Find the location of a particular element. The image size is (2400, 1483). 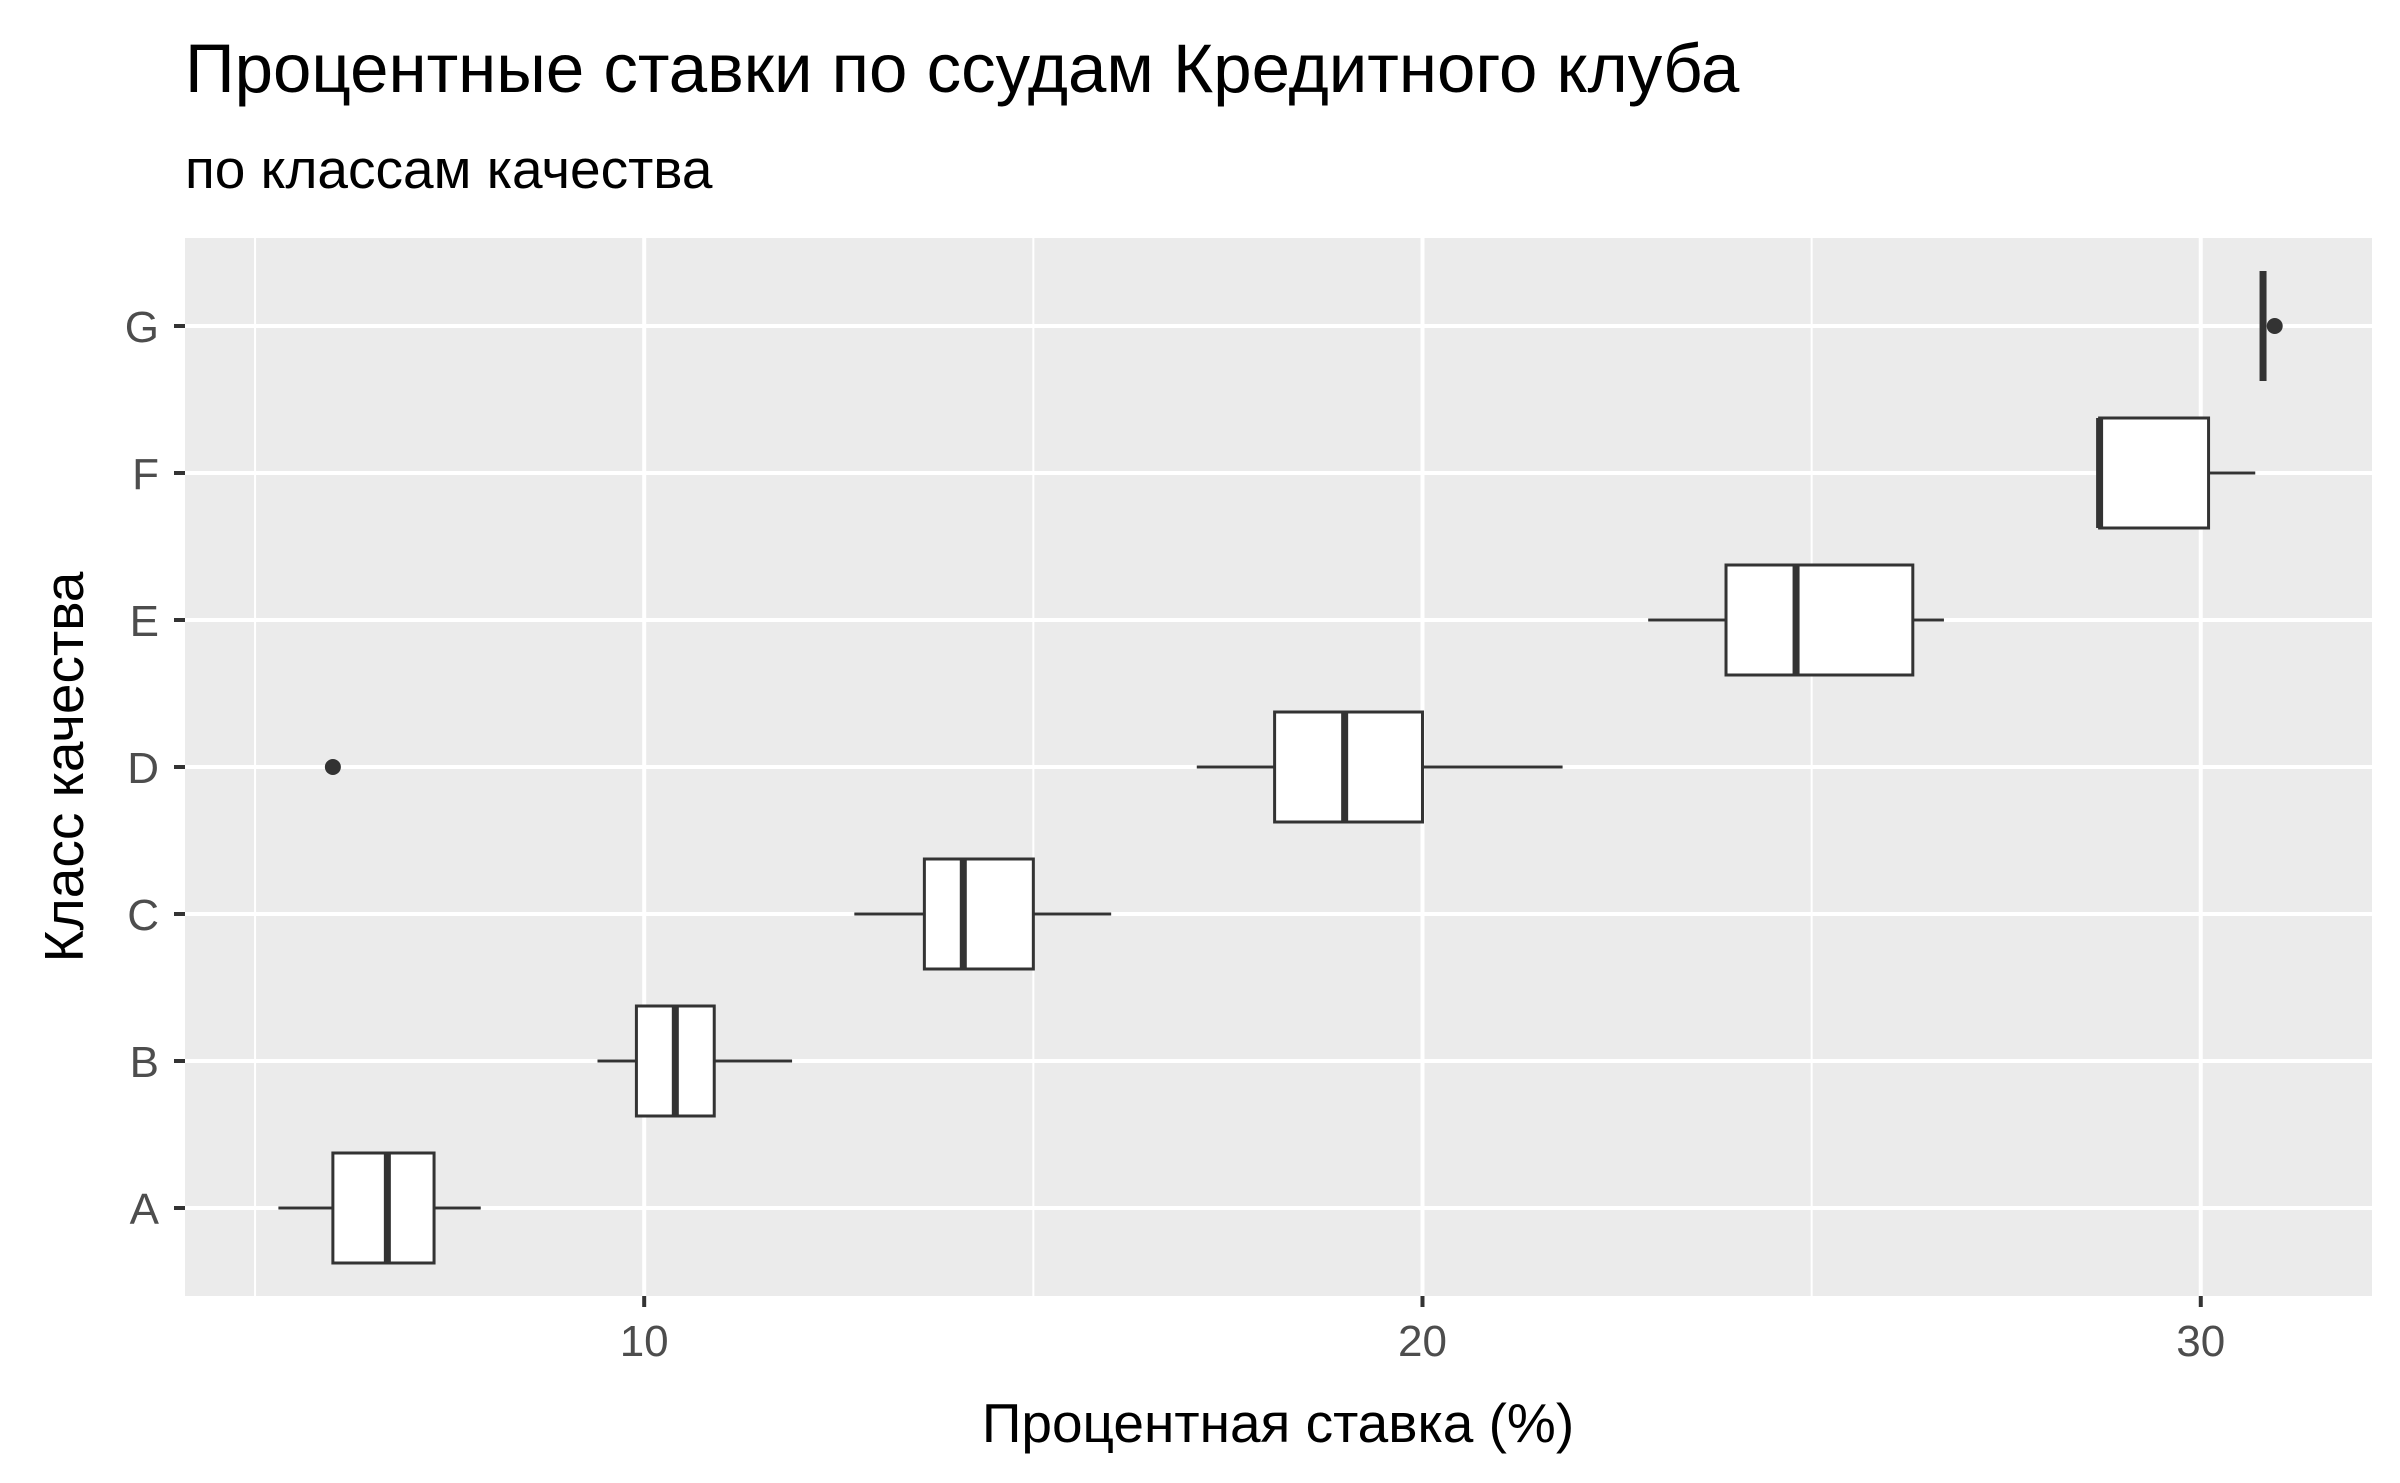

y-tick-label: E is located at coordinates (144, 621).